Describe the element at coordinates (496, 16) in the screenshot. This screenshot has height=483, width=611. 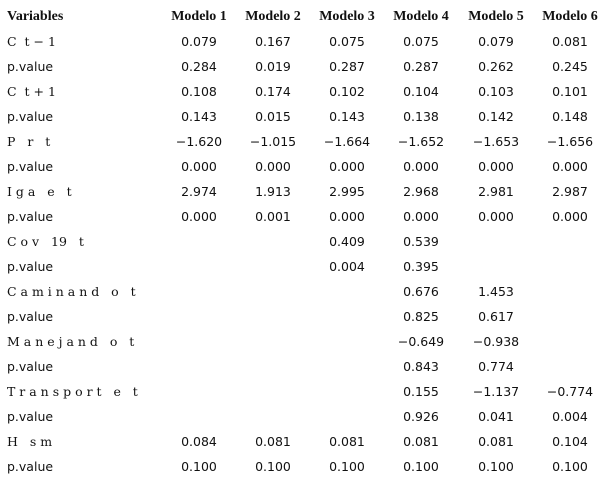
I see `header-cell: Modelo 5` at that location.